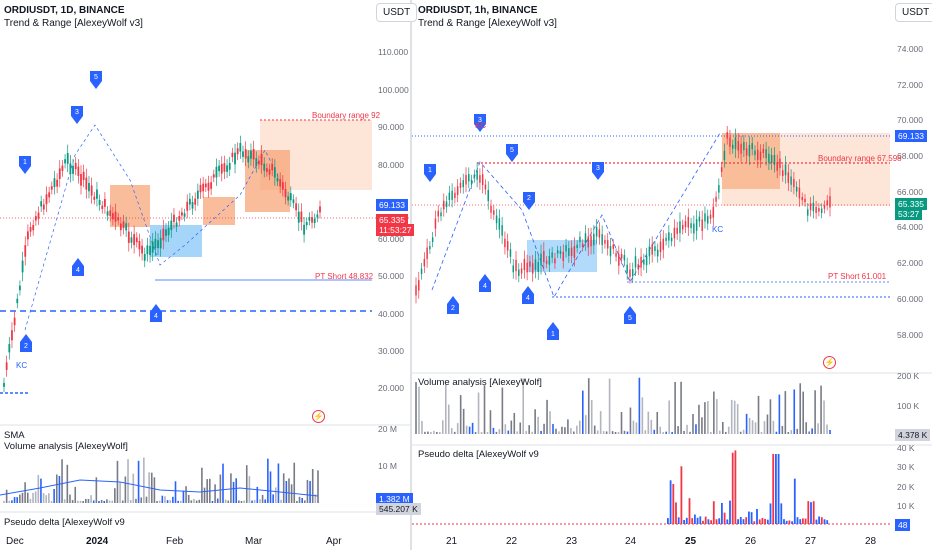 This screenshot has width=932, height=550. What do you see at coordinates (25, 162) in the screenshot?
I see `left-wave-marker-label: 1` at bounding box center [25, 162].